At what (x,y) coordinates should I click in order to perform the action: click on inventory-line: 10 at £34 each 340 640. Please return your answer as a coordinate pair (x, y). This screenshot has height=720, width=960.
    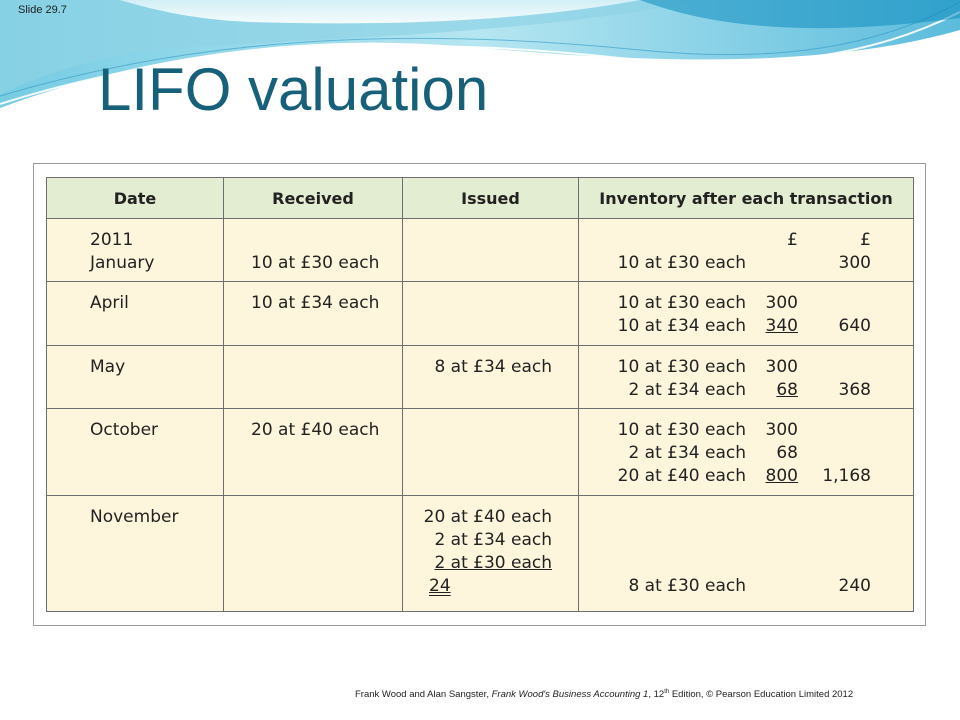
    Looking at the image, I should click on (744, 326).